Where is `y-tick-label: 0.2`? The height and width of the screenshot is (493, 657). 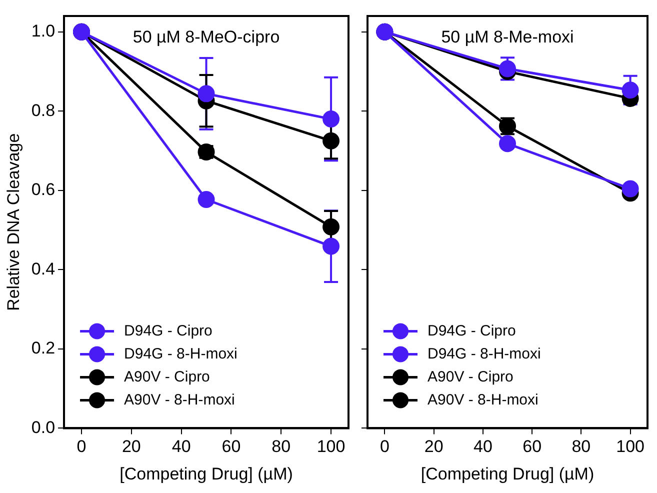 y-tick-label: 0.2 is located at coordinates (43, 348).